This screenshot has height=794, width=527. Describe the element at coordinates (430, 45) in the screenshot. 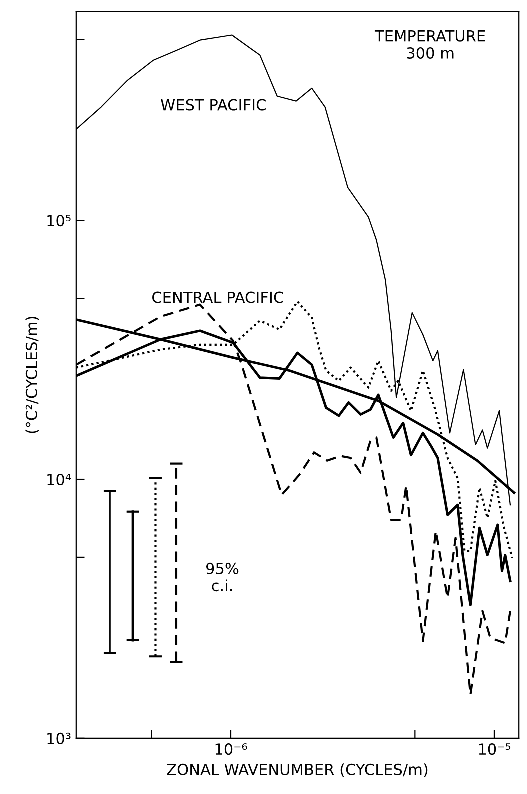

I see `text: TEMPERATURE 300 m` at that location.